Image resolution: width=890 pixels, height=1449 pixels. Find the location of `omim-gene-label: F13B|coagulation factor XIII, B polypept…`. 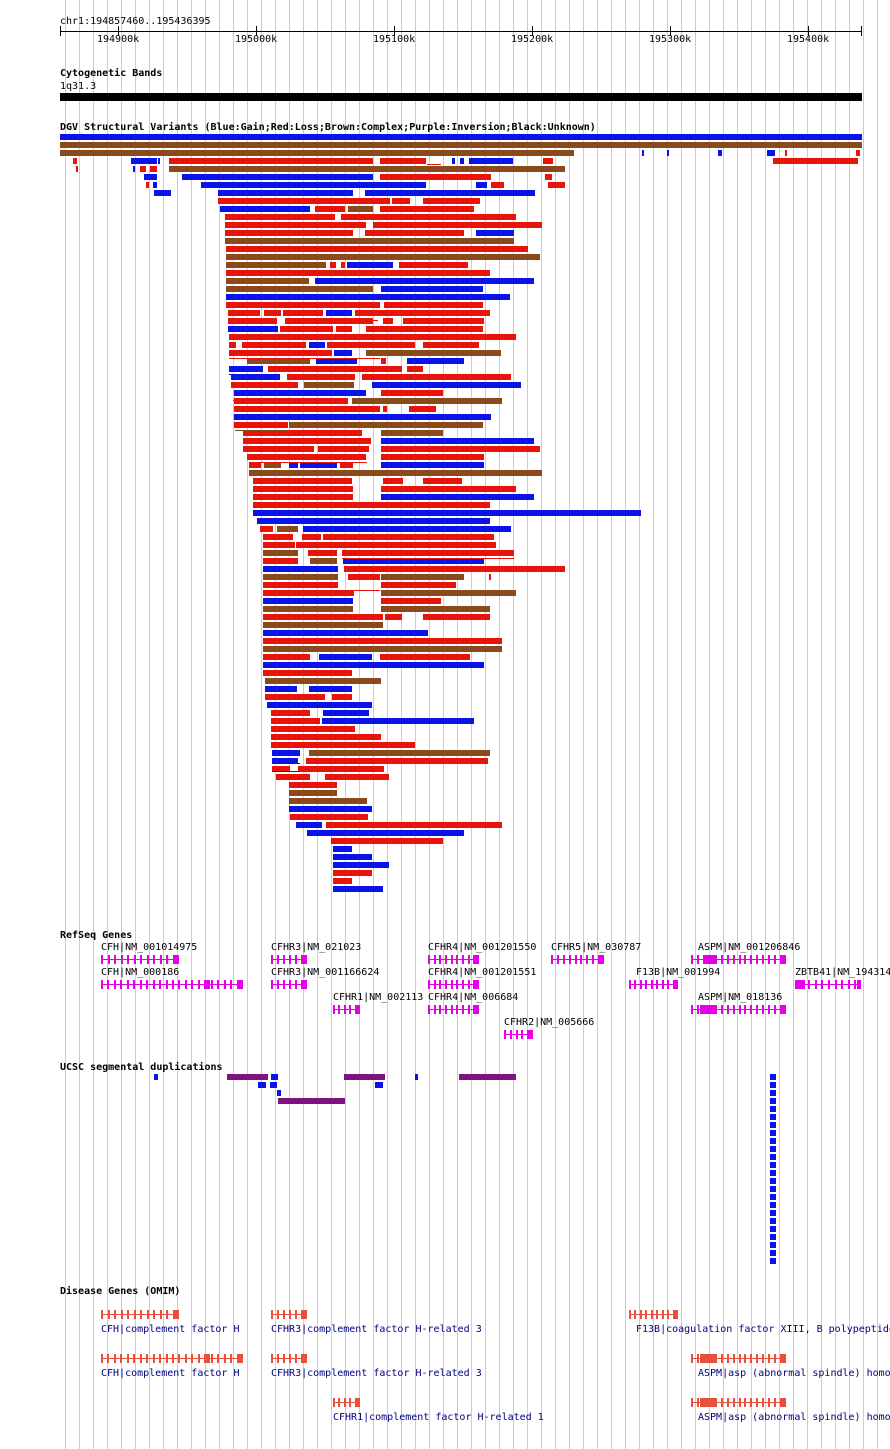

omim-gene-label: F13B|coagulation factor XIII, B polypept… is located at coordinates (763, 1329).